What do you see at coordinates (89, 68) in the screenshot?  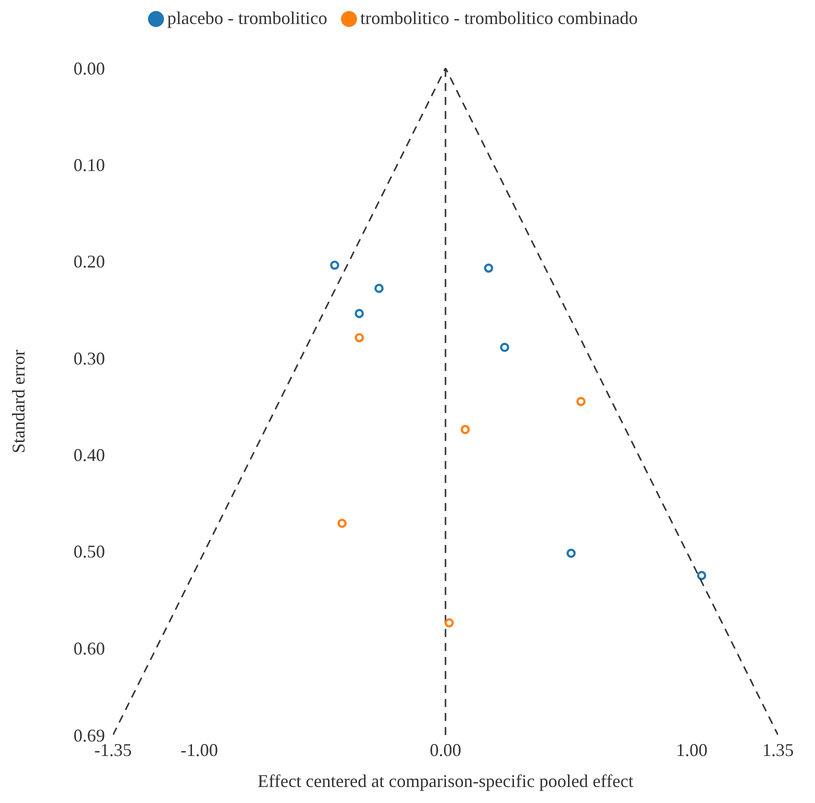 I see `y-tick-label: 0.00` at bounding box center [89, 68].